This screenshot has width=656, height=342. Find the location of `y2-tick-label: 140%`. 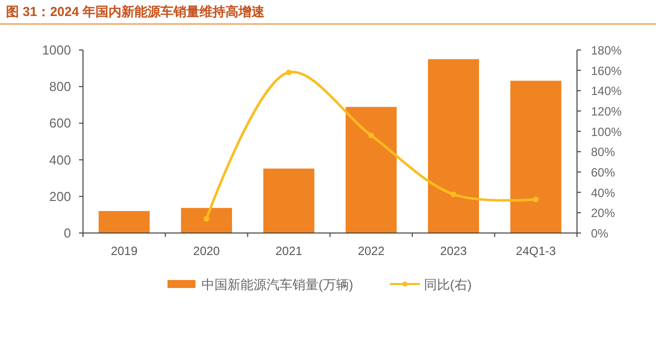

y2-tick-label: 140% is located at coordinates (606, 91).